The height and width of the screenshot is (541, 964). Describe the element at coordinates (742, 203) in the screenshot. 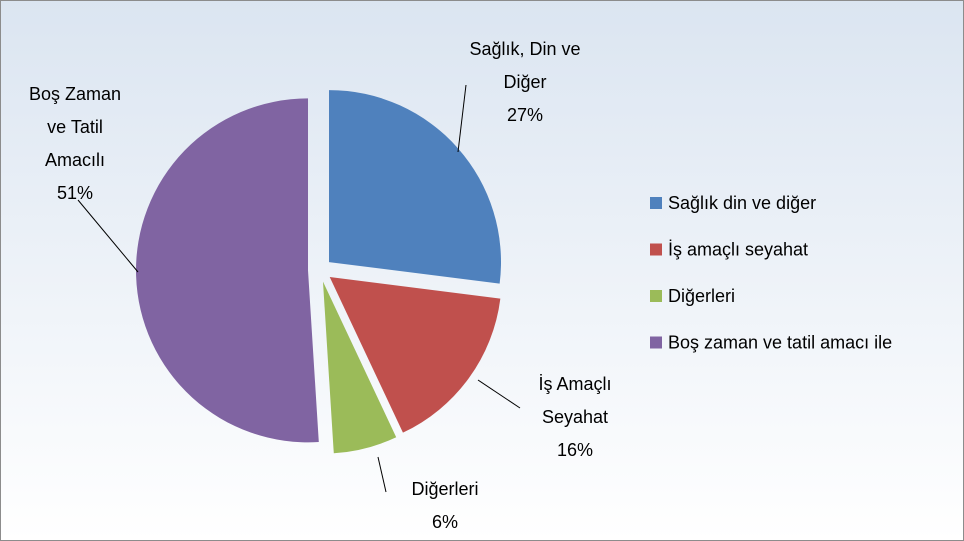

I see `legend-label: Sağlık din ve diğer` at that location.